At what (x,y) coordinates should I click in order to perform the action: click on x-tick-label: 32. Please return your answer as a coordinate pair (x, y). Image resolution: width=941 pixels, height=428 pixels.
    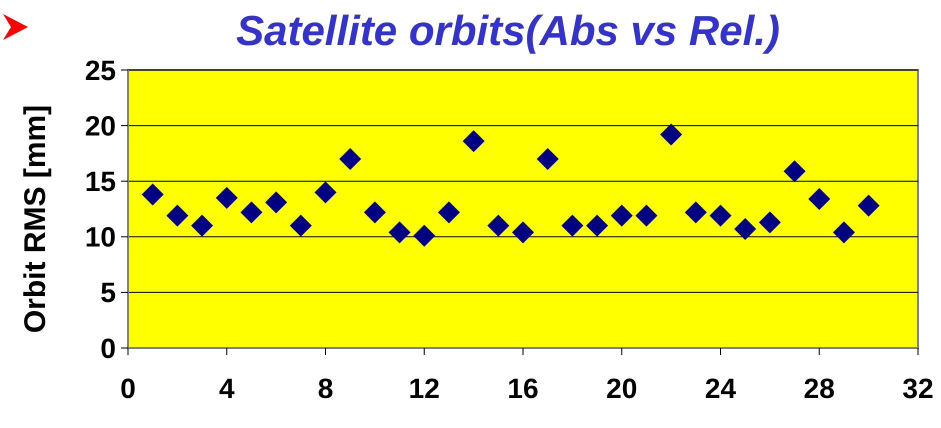
    Looking at the image, I should click on (918, 388).